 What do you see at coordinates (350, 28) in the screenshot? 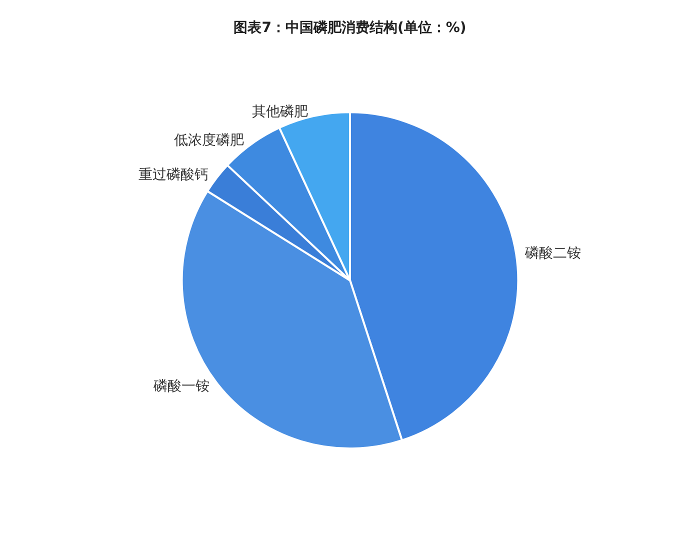
I see `chart-title: 图表7：中国磷肥消费结构(单位：%)` at bounding box center [350, 28].